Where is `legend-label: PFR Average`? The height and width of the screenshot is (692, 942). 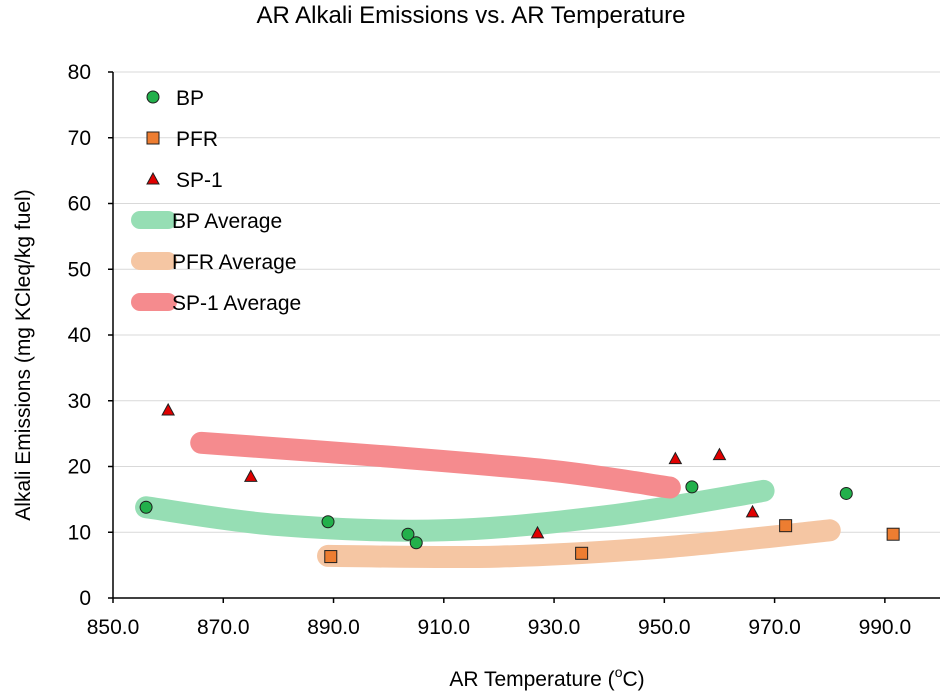
legend-label: PFR Average is located at coordinates (234, 262).